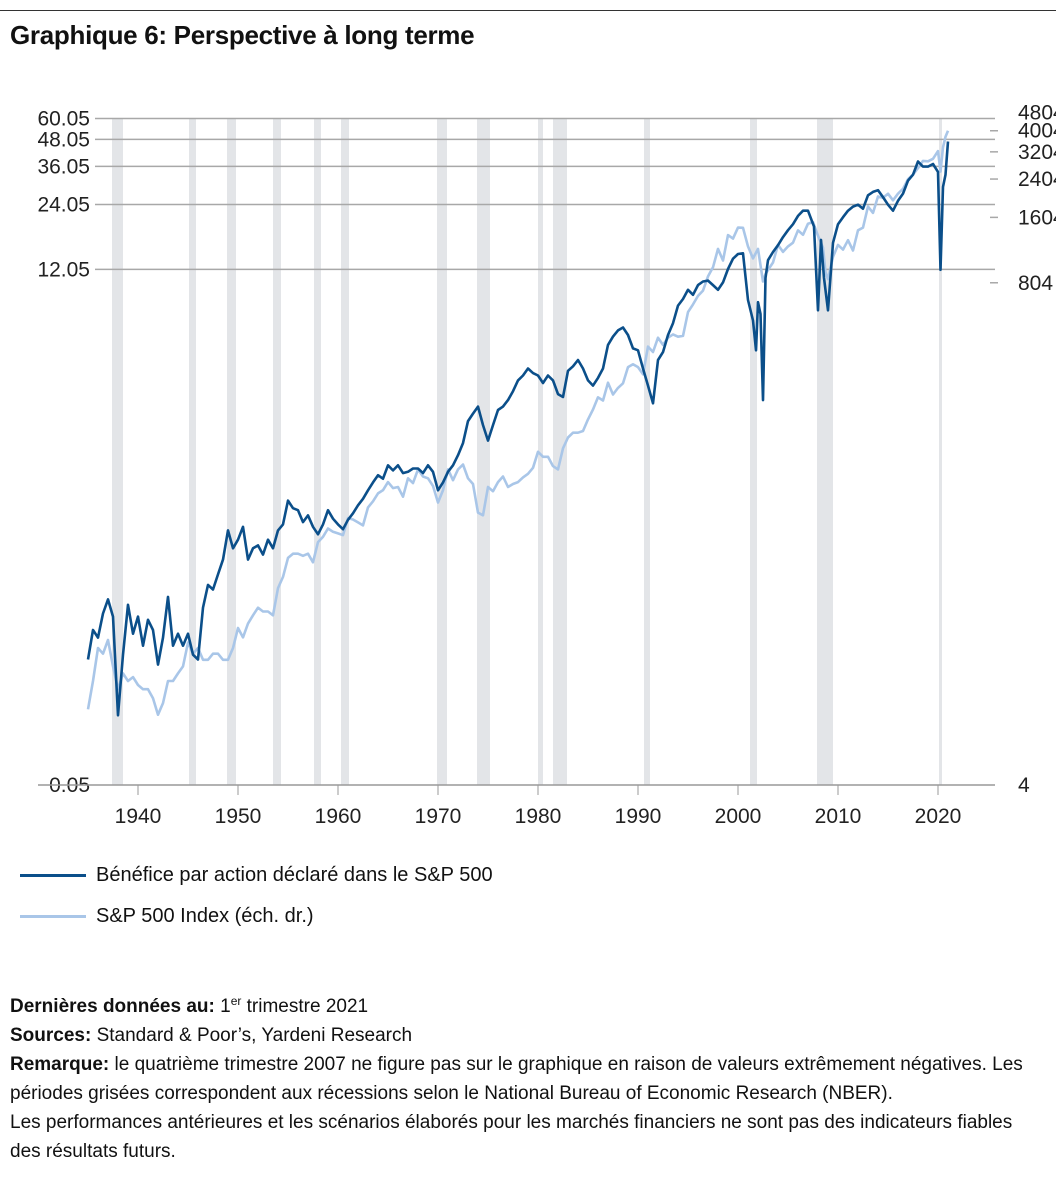 The height and width of the screenshot is (1200, 1056). I want to click on x-axis-tick-label: 1950, so click(238, 816).